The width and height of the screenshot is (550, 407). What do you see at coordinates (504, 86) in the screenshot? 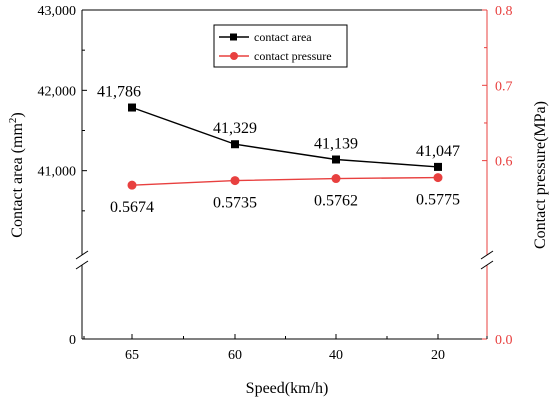
I see `right-y-tick-label: 0.7` at bounding box center [504, 86].